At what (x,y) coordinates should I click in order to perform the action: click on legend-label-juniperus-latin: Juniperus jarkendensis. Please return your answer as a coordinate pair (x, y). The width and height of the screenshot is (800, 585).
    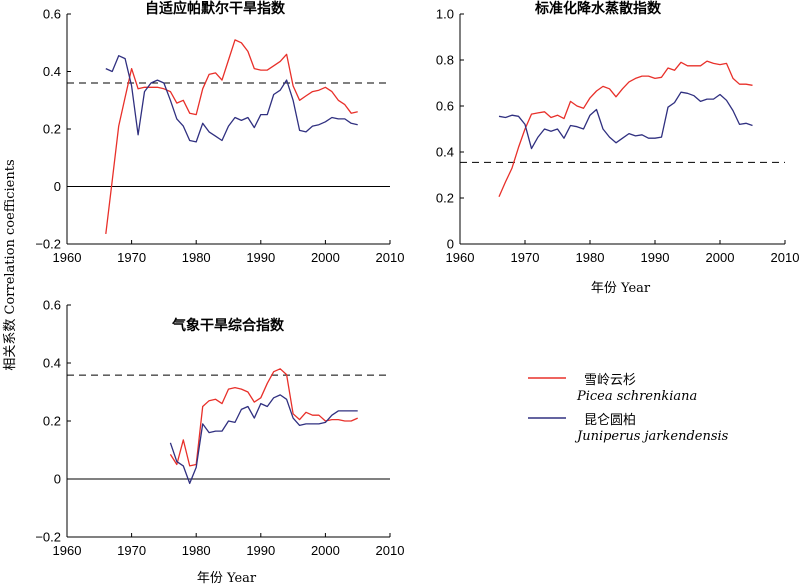
    Looking at the image, I should click on (651, 436).